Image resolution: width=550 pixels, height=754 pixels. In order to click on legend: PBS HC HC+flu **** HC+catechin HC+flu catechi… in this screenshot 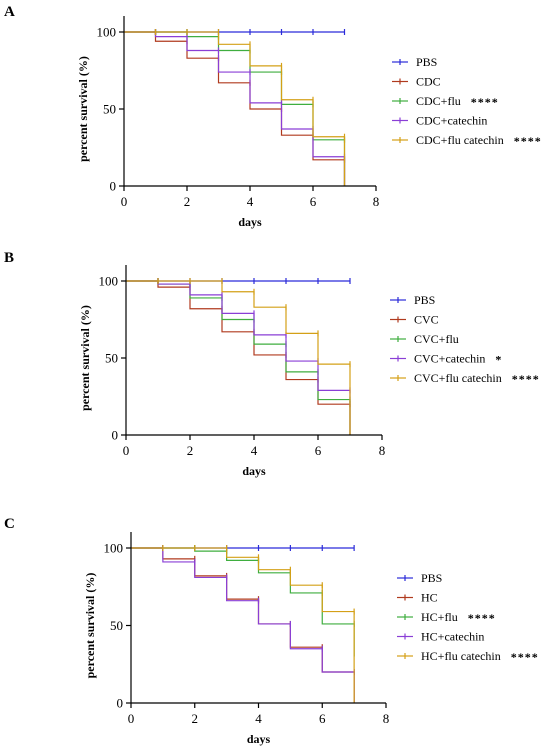, I will do `click(468, 617)`.